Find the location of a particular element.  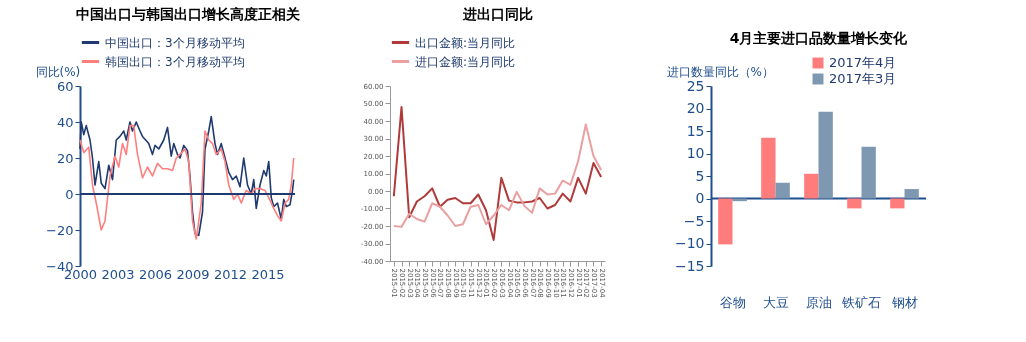

x-tick-label: 大豆 is located at coordinates (775, 302).